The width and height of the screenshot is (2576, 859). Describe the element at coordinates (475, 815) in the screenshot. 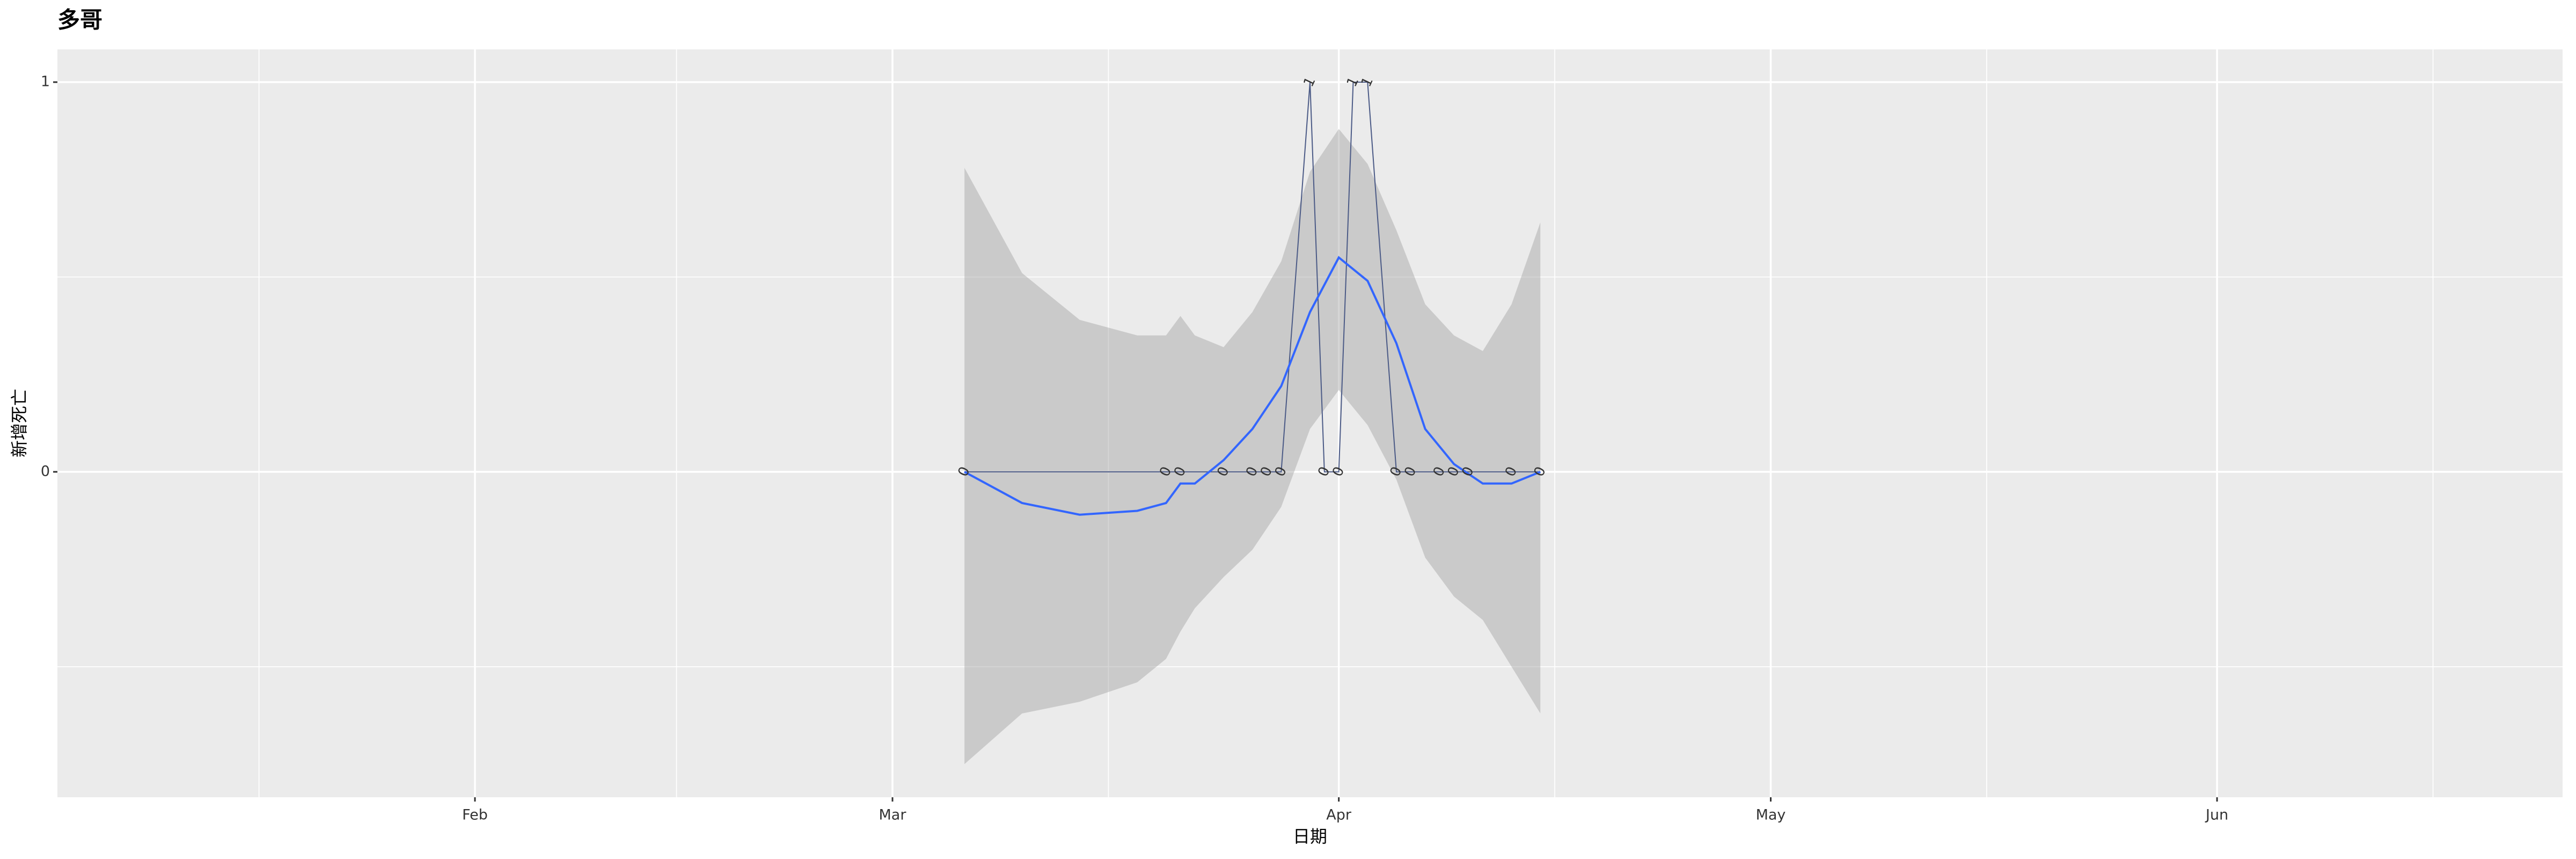

I see `x-tick-label: Feb` at that location.